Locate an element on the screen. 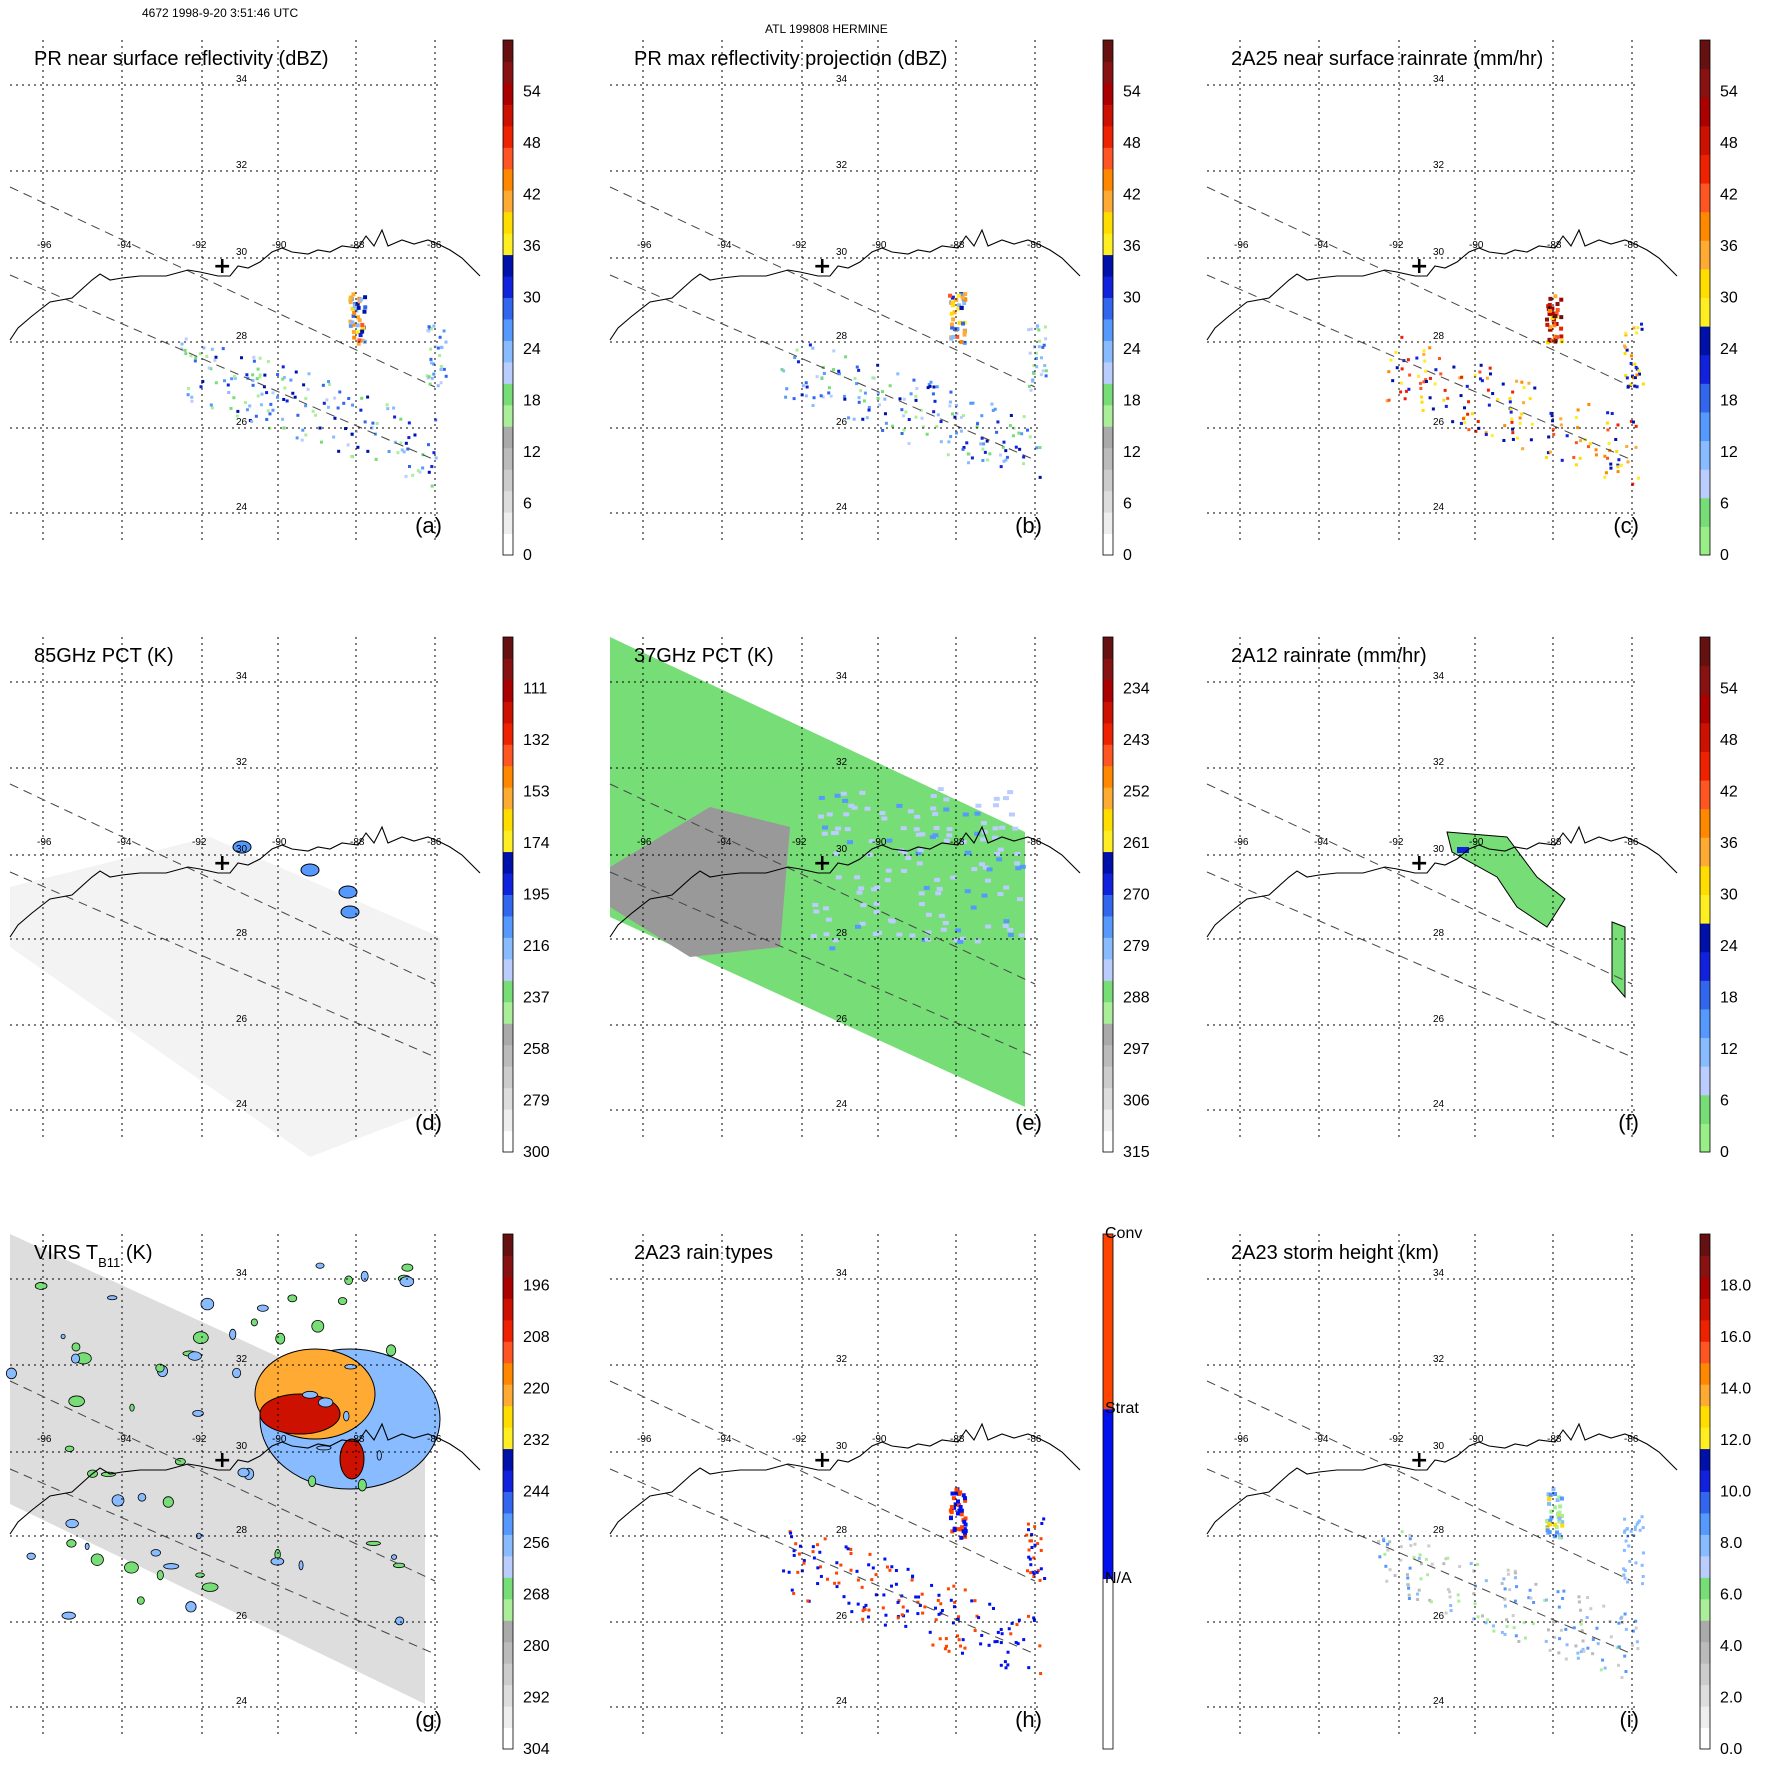 Image resolution: width=1771 pixels, height=1771 pixels. lon-label: -86 is located at coordinates (1631, 842).